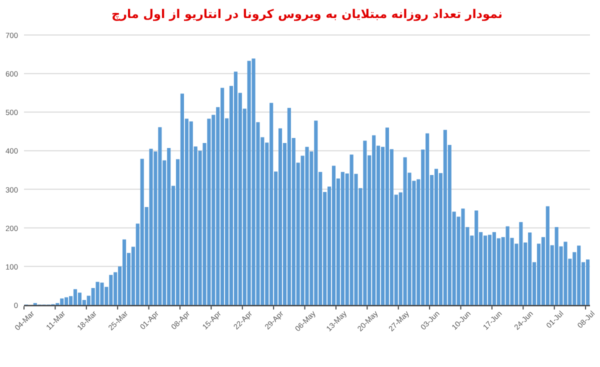 The width and height of the screenshot is (600, 367). What do you see at coordinates (307, 14) in the screenshot?
I see `chart-title: نمودار تعداد روزانه مبتلایان به ویروس کرونا در انتاریو از اول مارچ` at bounding box center [307, 14].